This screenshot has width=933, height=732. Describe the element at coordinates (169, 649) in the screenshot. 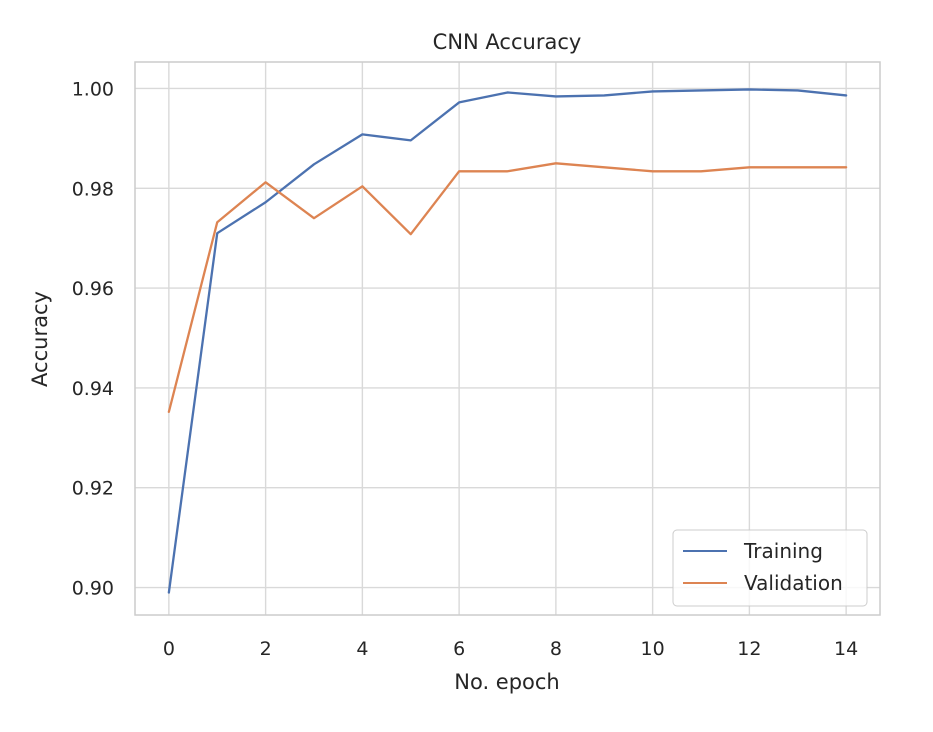

I see `x-tick-label: 0` at that location.